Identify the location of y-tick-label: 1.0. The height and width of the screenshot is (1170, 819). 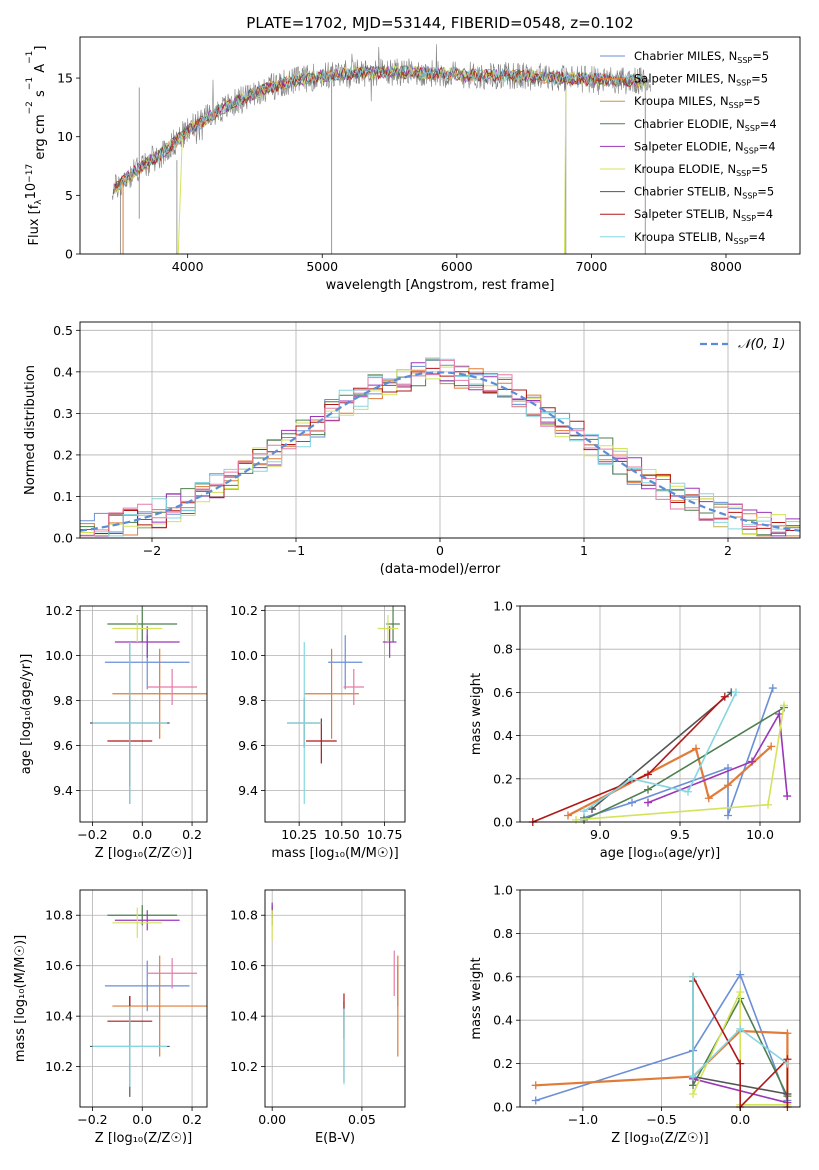
(503, 890).